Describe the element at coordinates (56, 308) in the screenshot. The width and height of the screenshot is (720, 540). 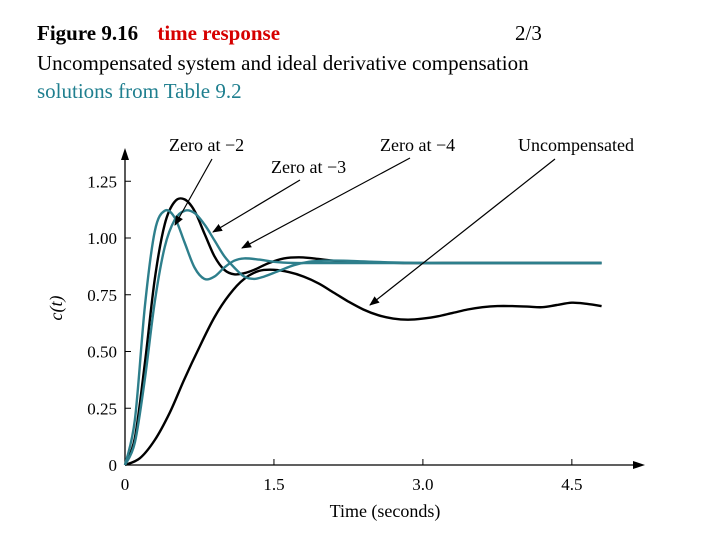
I see `y-axis-title: c(t)` at that location.